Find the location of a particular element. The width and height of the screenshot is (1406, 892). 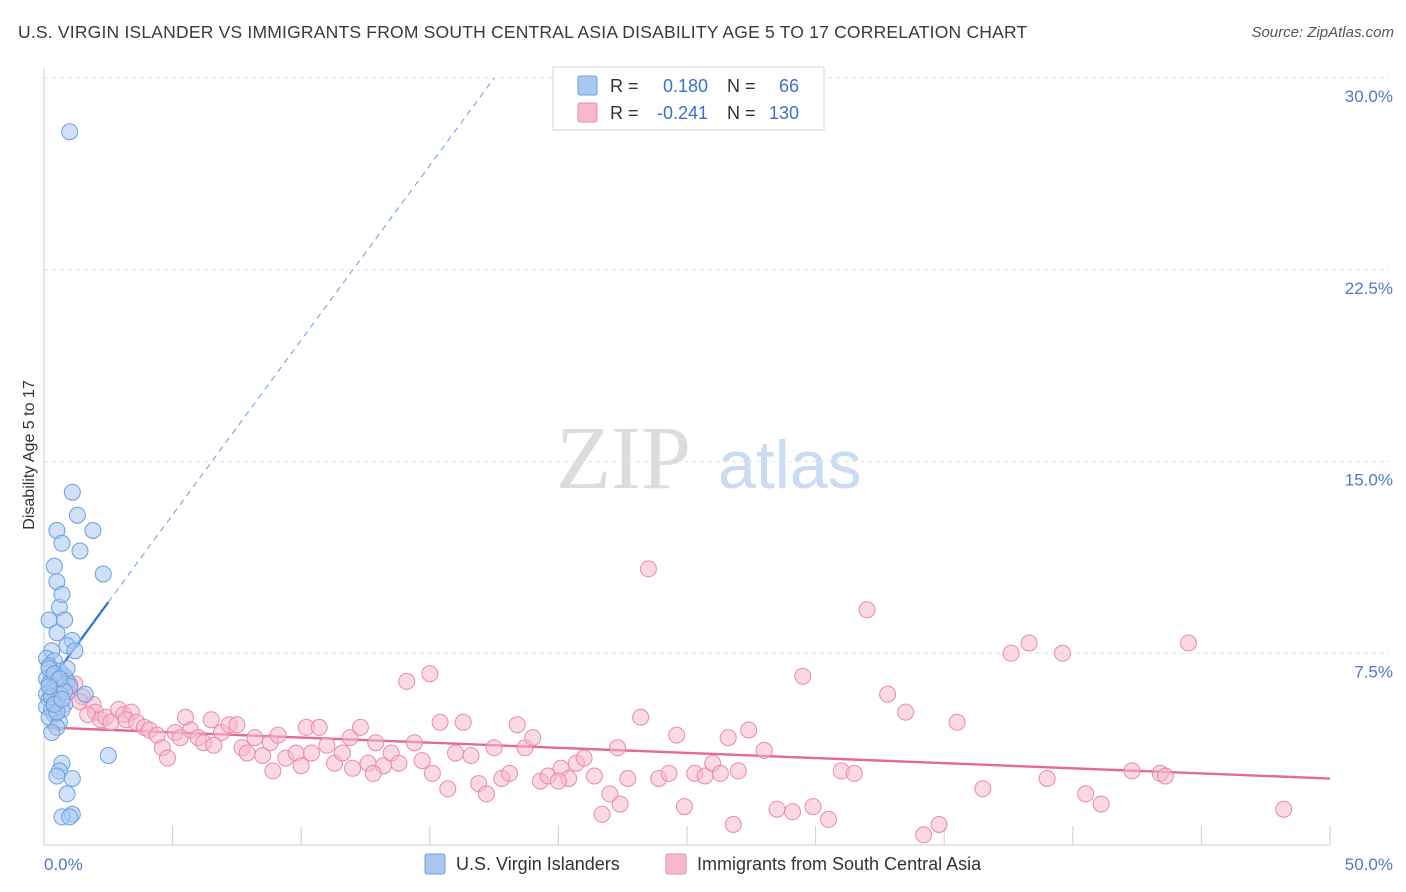

y-tick-label-0: 7.5% is located at coordinates (1373, 671).